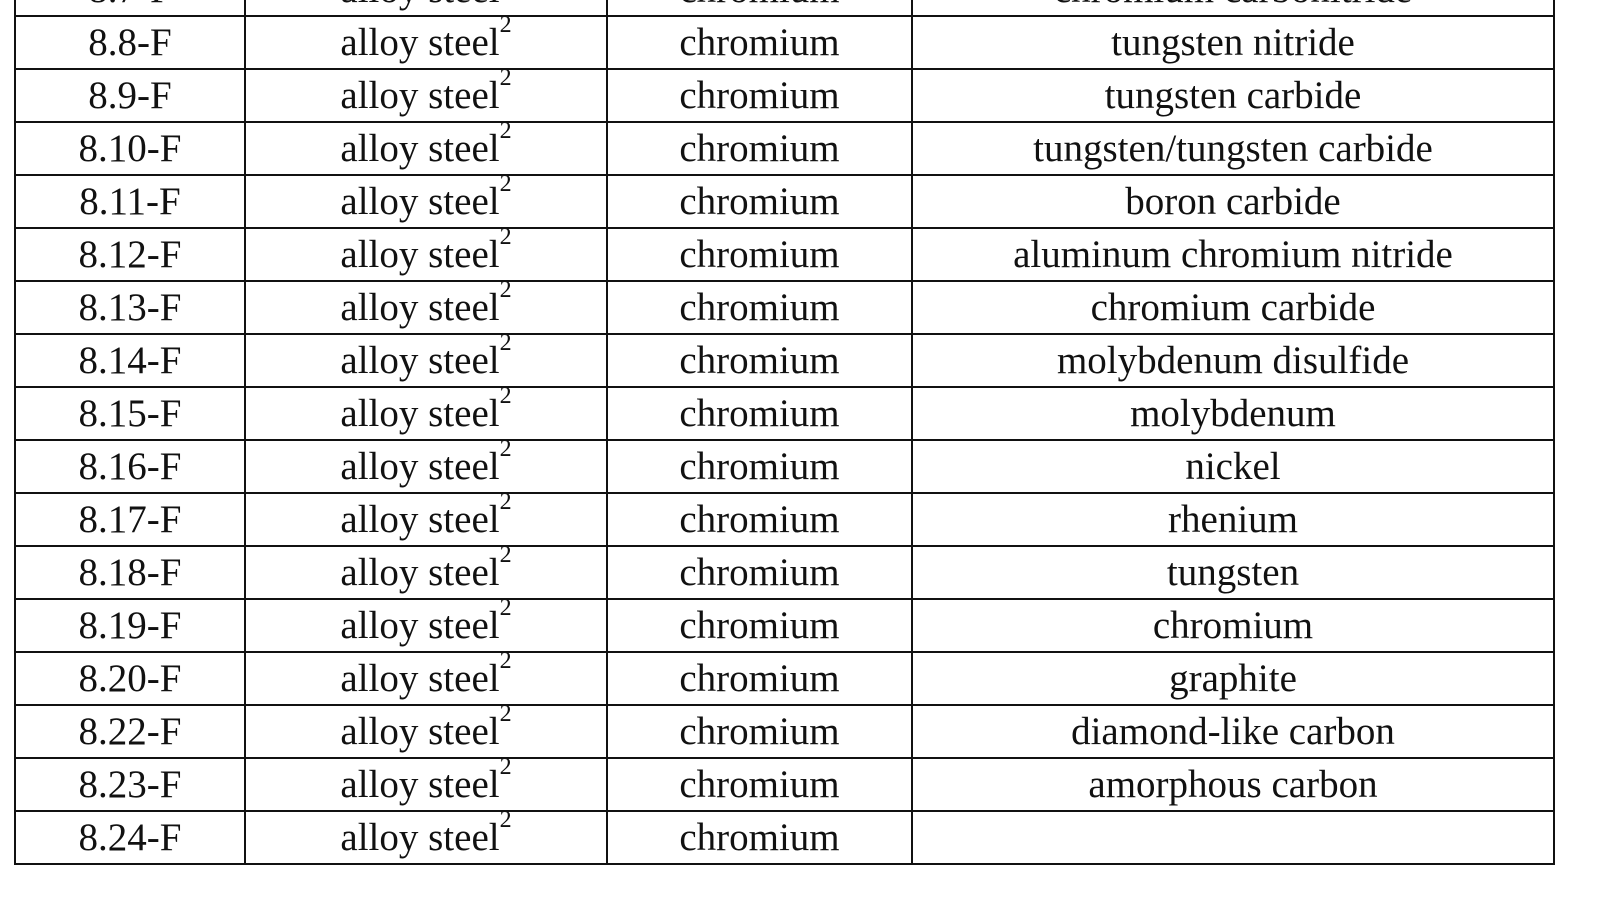 This screenshot has height=900, width=1600. What do you see at coordinates (130, 466) in the screenshot?
I see `sample-id-cell-text: 8.16-F` at bounding box center [130, 466].